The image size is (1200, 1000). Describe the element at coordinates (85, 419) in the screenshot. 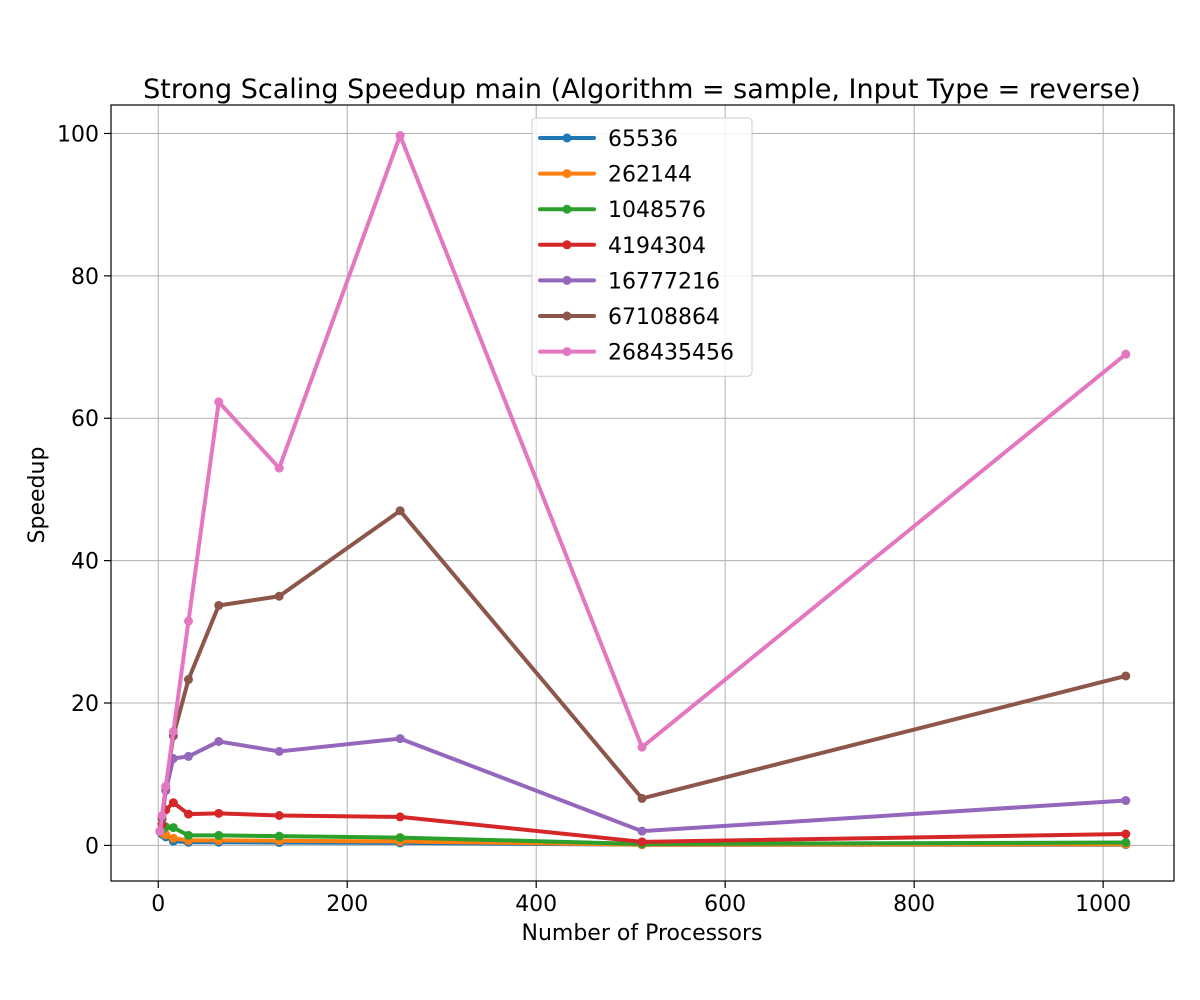

I see `y-tick-label: 60` at that location.